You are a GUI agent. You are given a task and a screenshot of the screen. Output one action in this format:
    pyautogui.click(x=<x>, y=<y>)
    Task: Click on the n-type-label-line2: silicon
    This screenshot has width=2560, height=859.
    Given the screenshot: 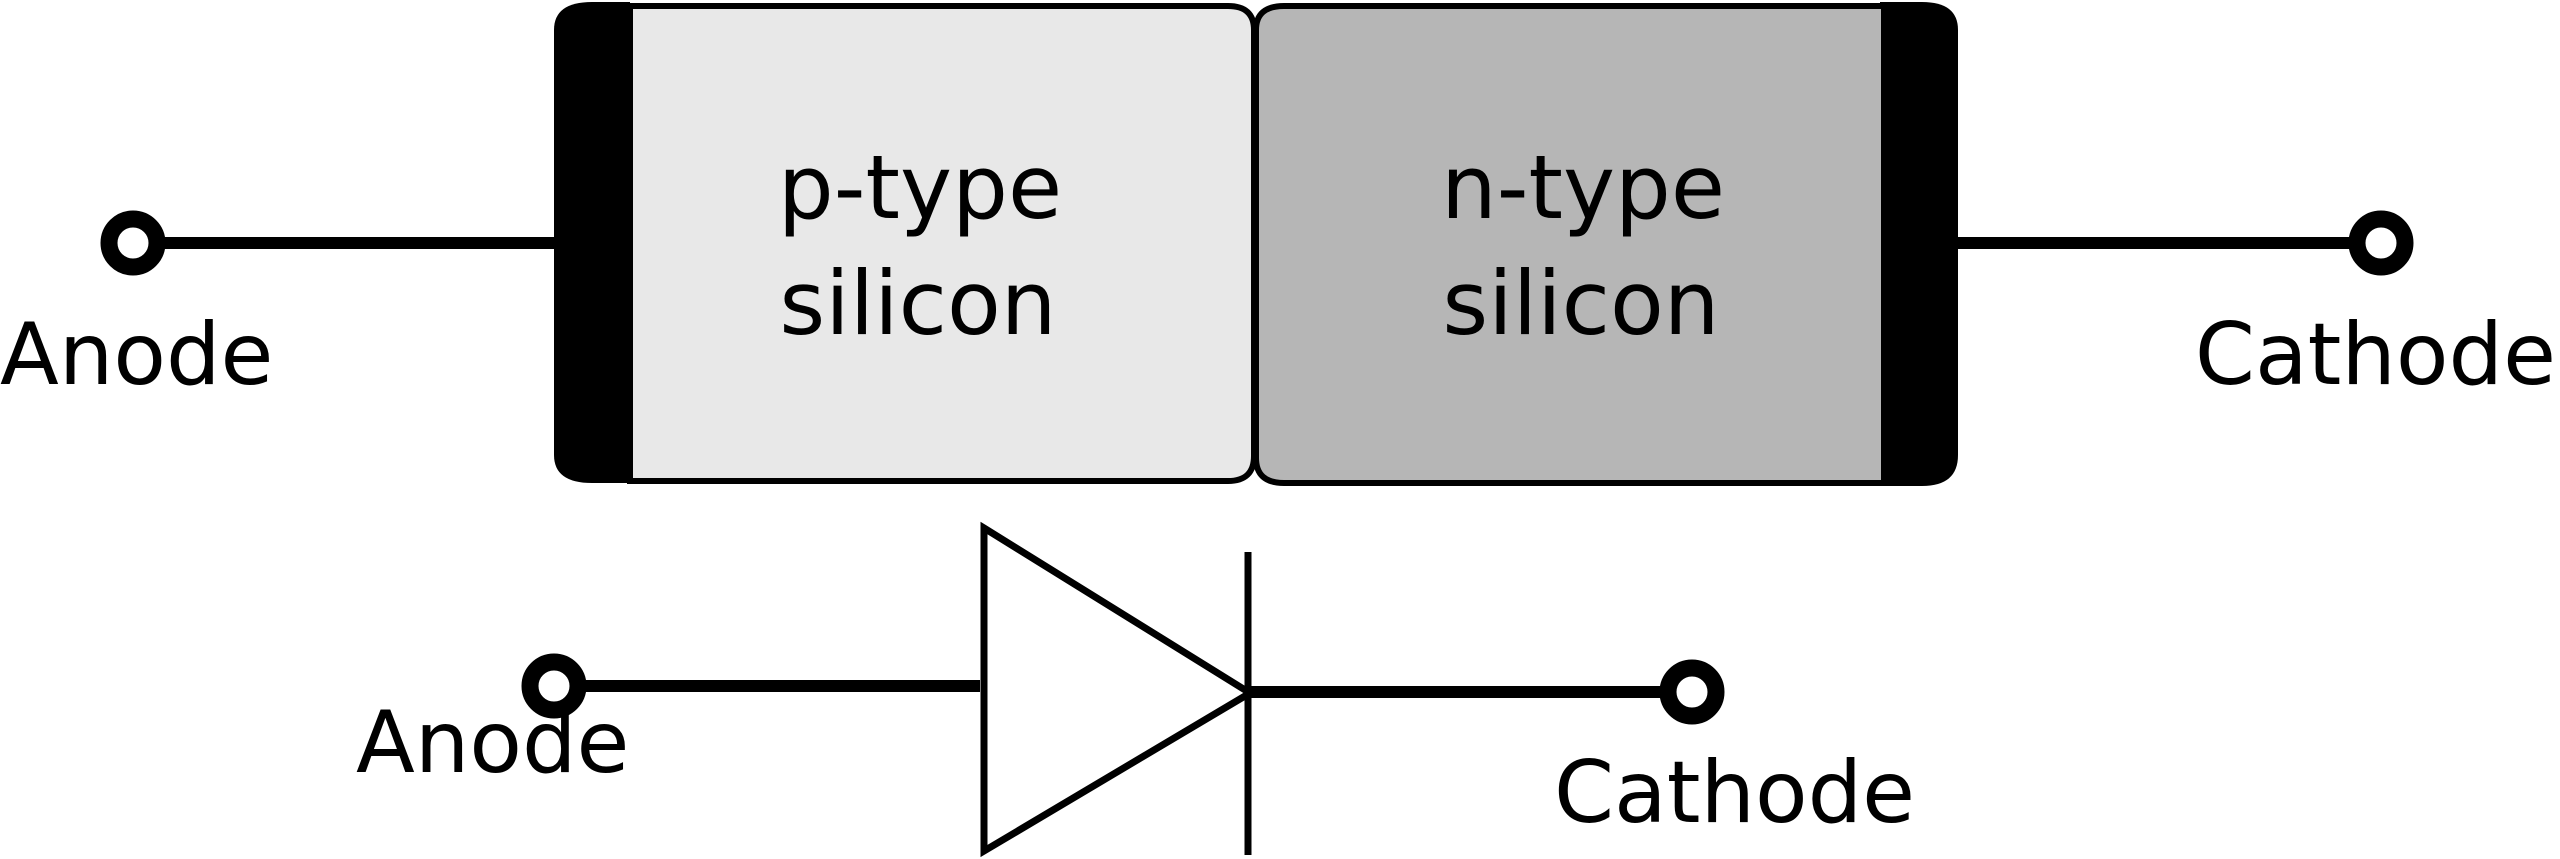 What is the action you would take?
    pyautogui.click(x=1580, y=303)
    